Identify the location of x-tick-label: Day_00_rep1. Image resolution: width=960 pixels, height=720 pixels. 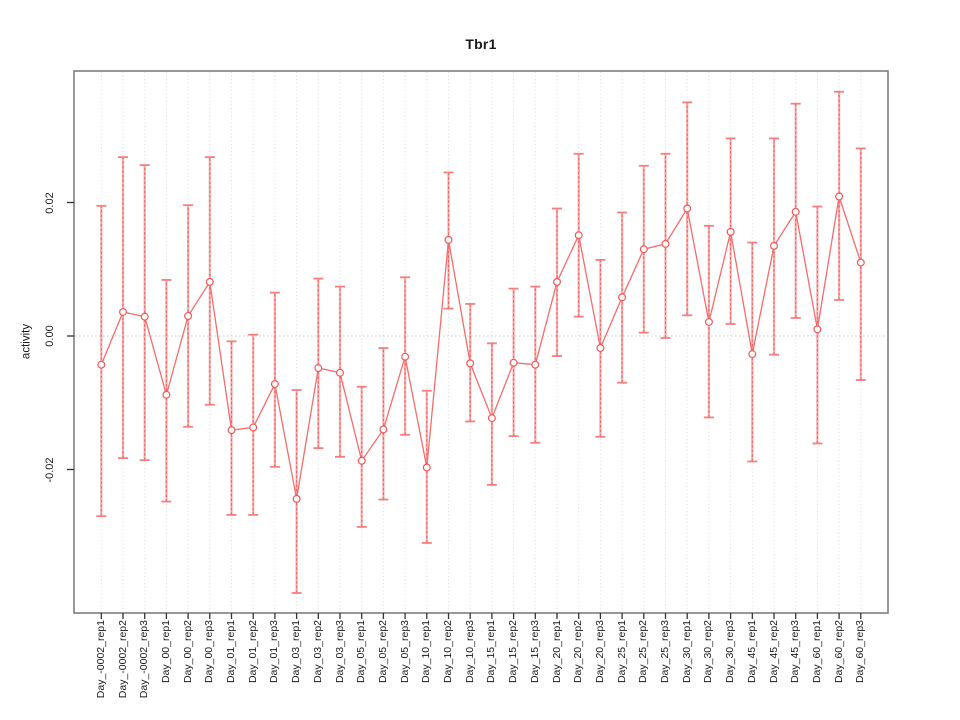
(165, 652).